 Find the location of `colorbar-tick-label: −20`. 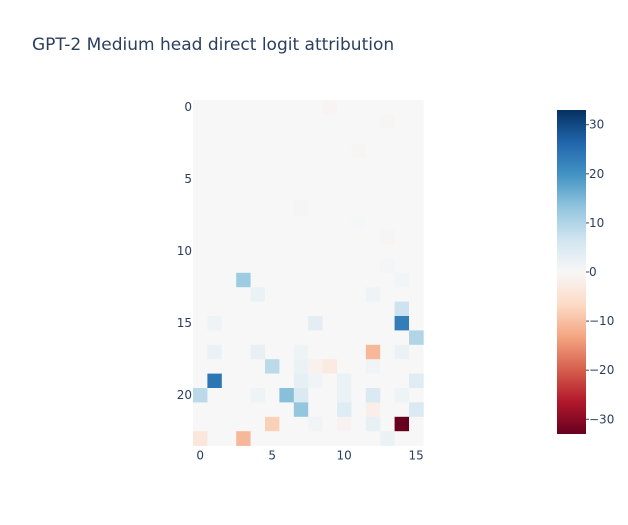

colorbar-tick-label: −20 is located at coordinates (601, 370).